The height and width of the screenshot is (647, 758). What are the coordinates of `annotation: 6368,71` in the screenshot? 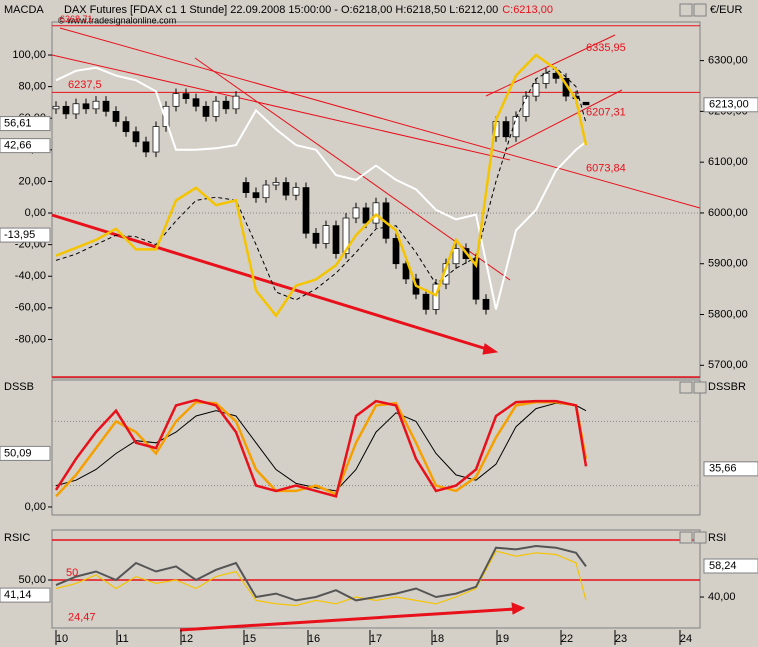 It's located at (76, 19).